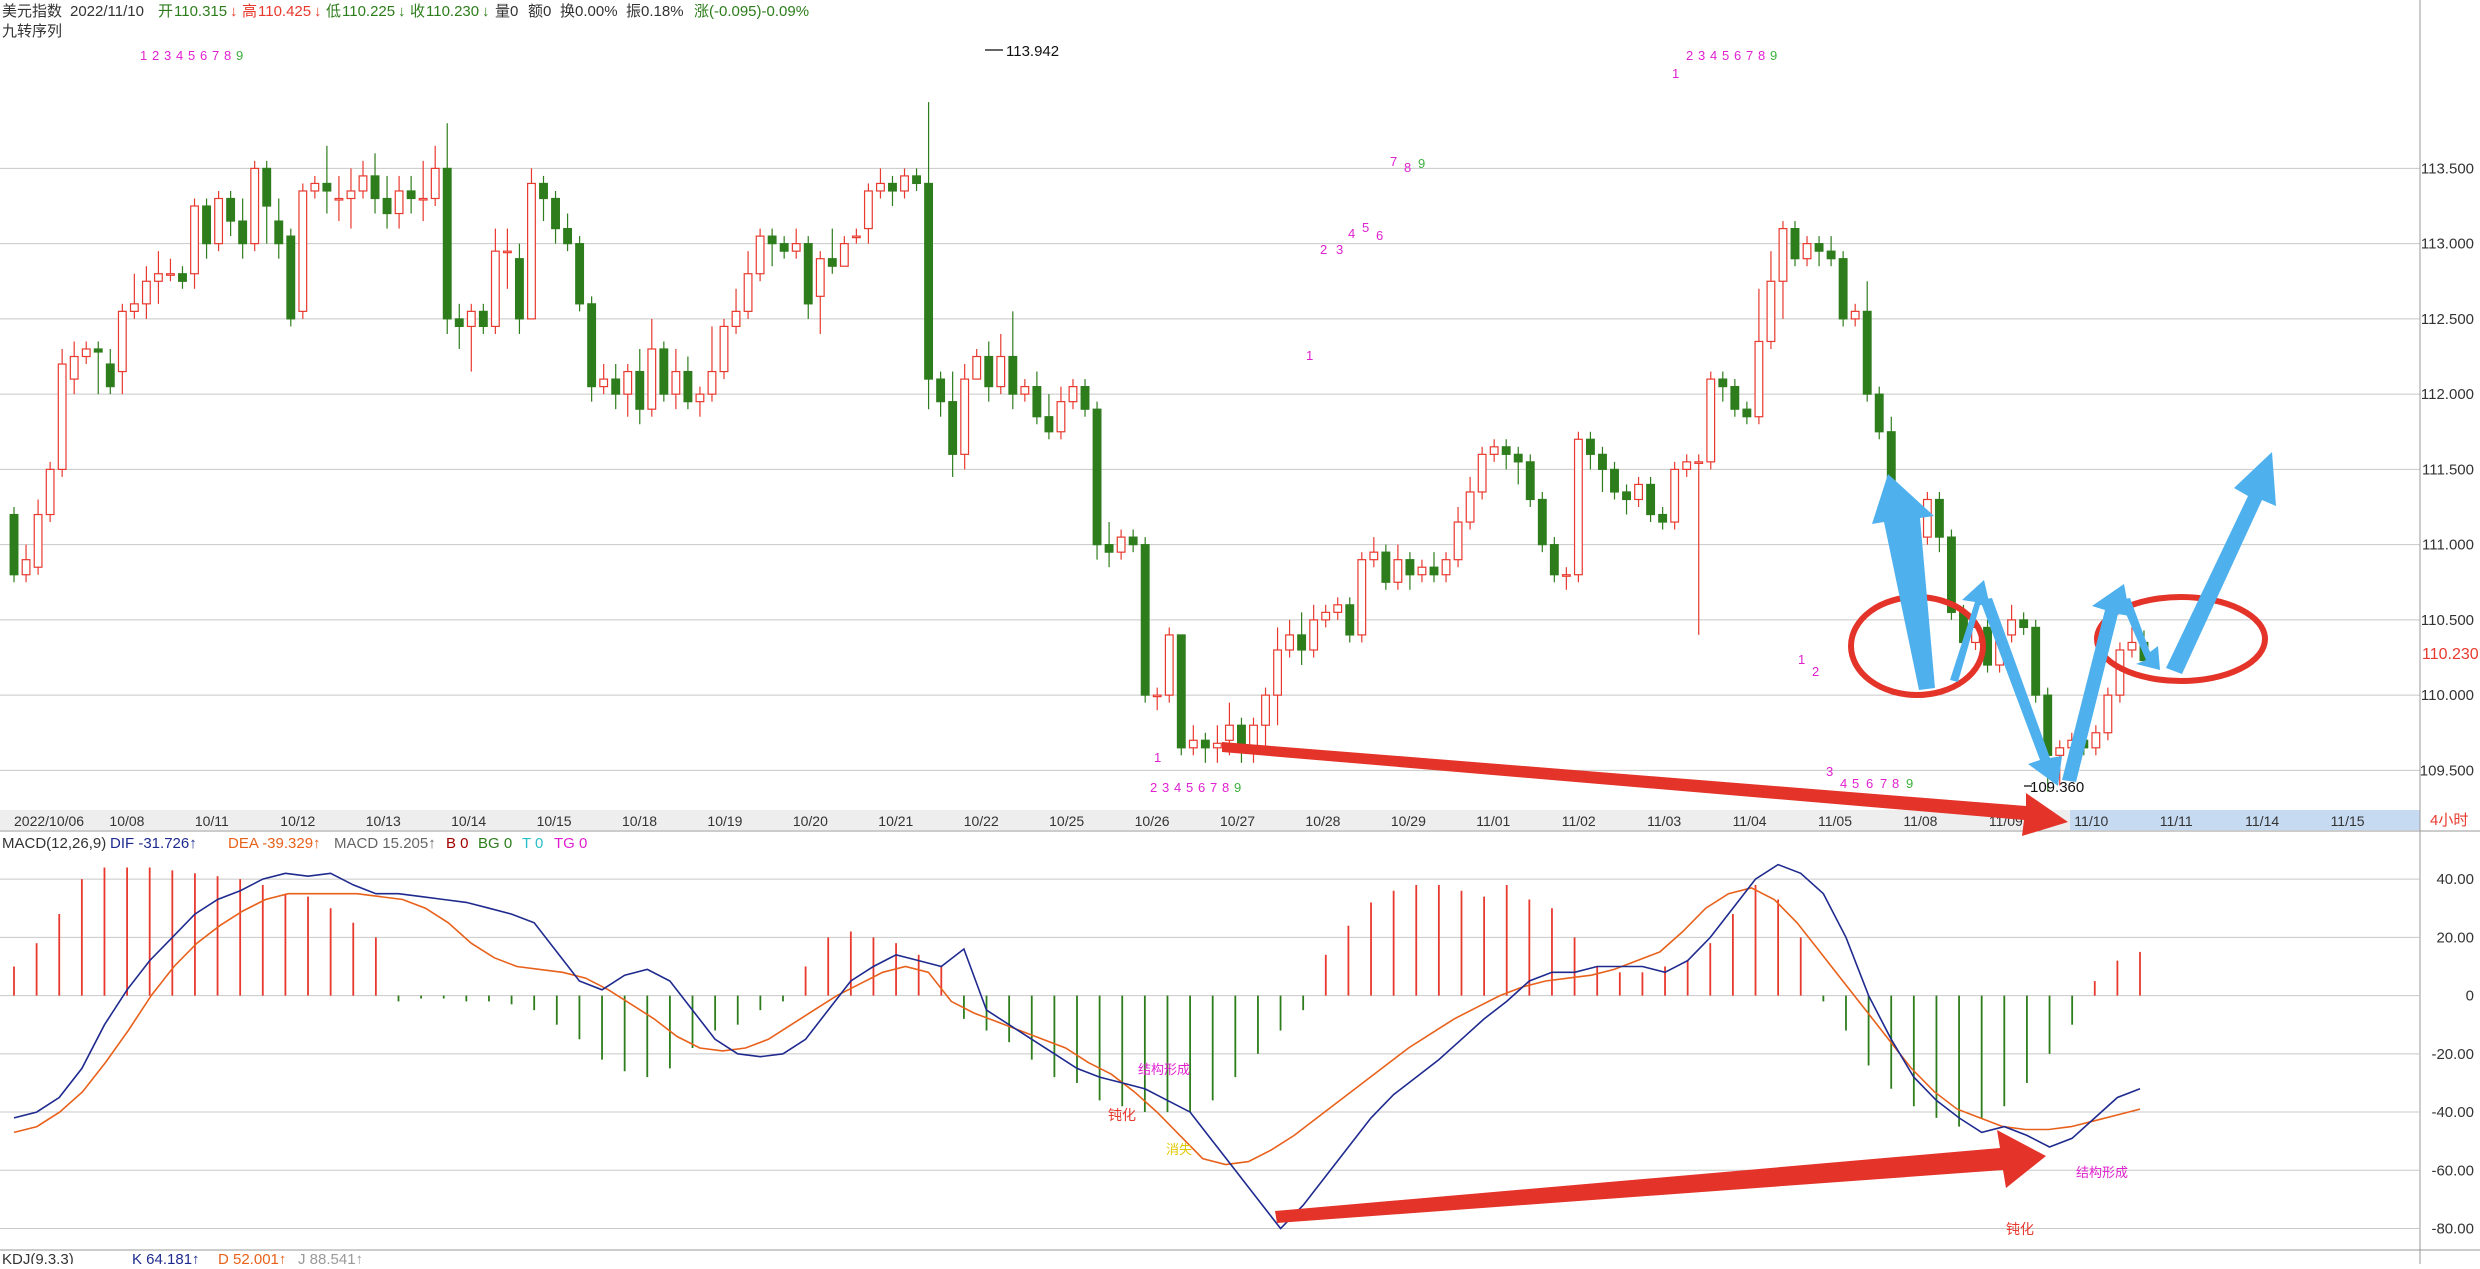 This screenshot has width=2480, height=1269. Describe the element at coordinates (2448, 469) in the screenshot. I see `price-tick-label: 111.500` at that location.